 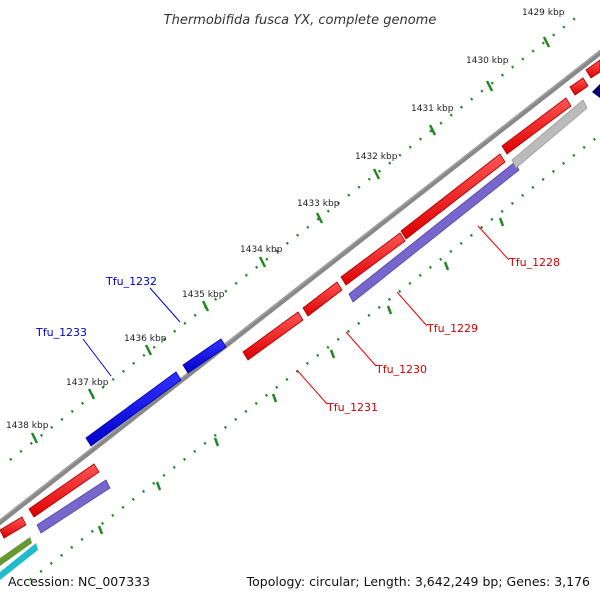 What do you see at coordinates (203, 295) in the screenshot?
I see `tick-label: 1435 kbp` at bounding box center [203, 295].